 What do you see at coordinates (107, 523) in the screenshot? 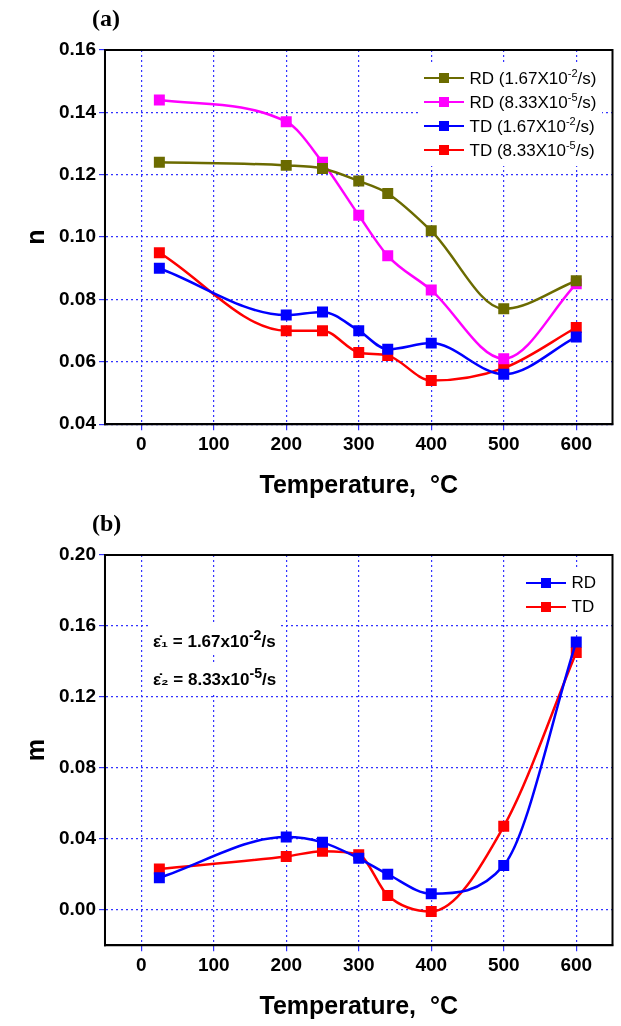
I see `chart-title: (b)` at bounding box center [107, 523].